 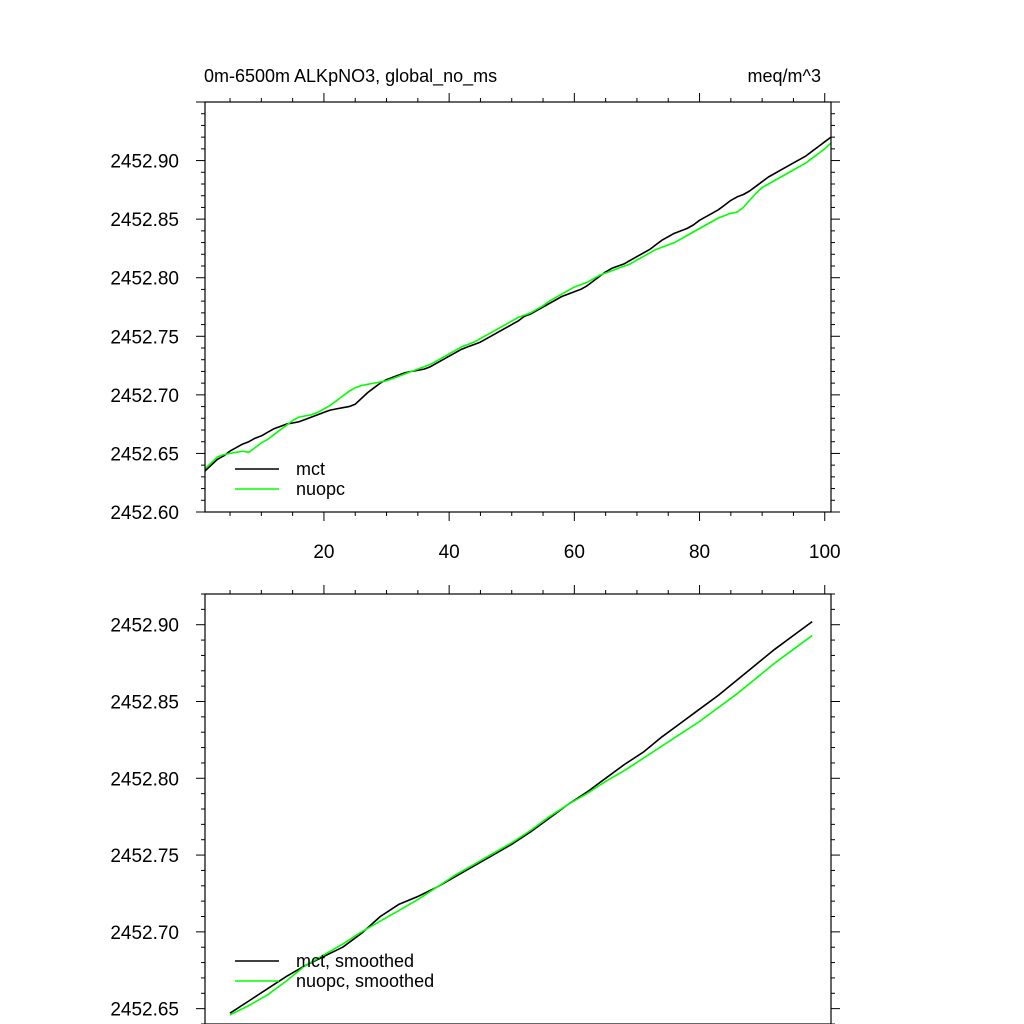 I want to click on legend-label: mct, so click(x=310, y=469).